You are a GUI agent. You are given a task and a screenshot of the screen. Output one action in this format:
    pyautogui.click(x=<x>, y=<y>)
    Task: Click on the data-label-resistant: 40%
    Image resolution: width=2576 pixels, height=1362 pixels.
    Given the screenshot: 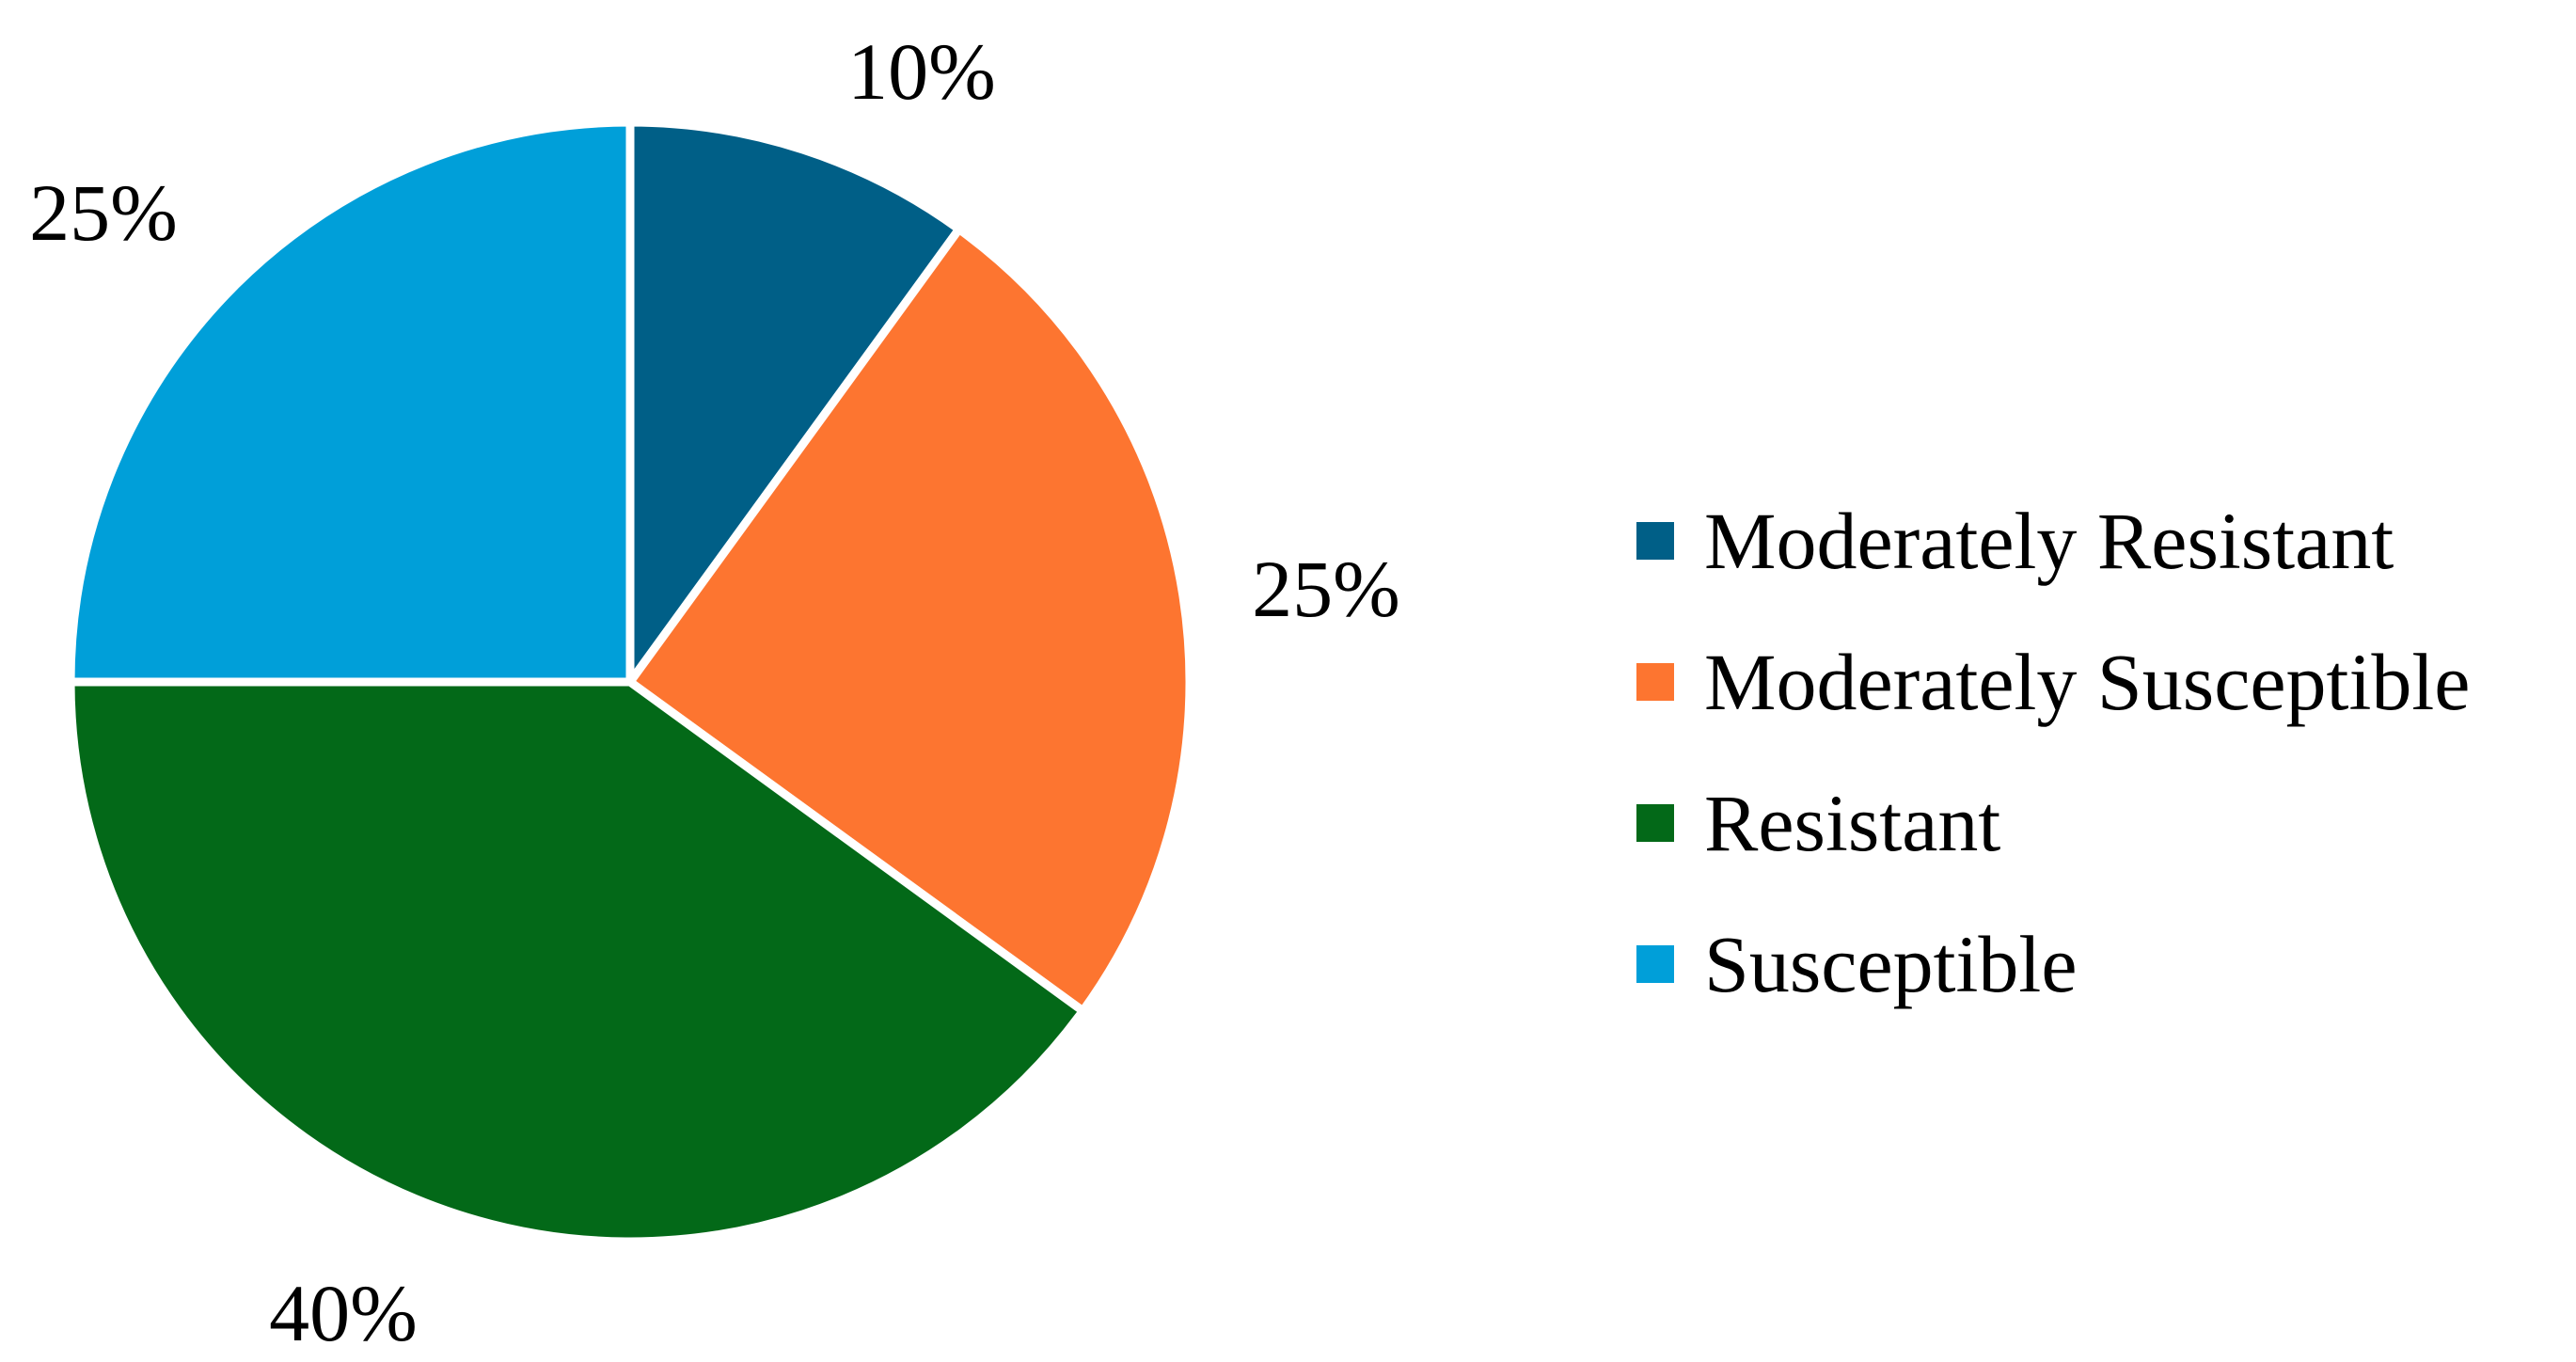 What is the action you would take?
    pyautogui.click(x=343, y=1313)
    